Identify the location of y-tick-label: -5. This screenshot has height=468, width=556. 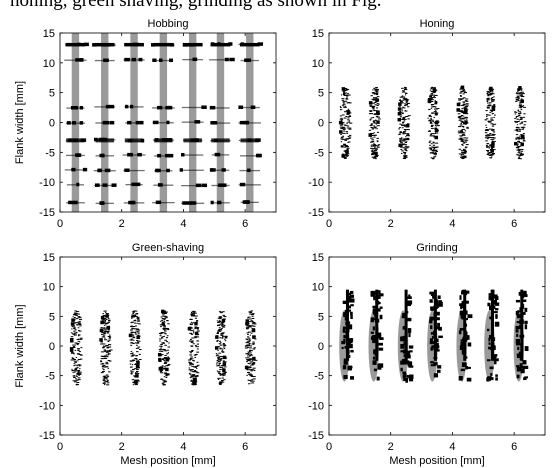
(319, 377).